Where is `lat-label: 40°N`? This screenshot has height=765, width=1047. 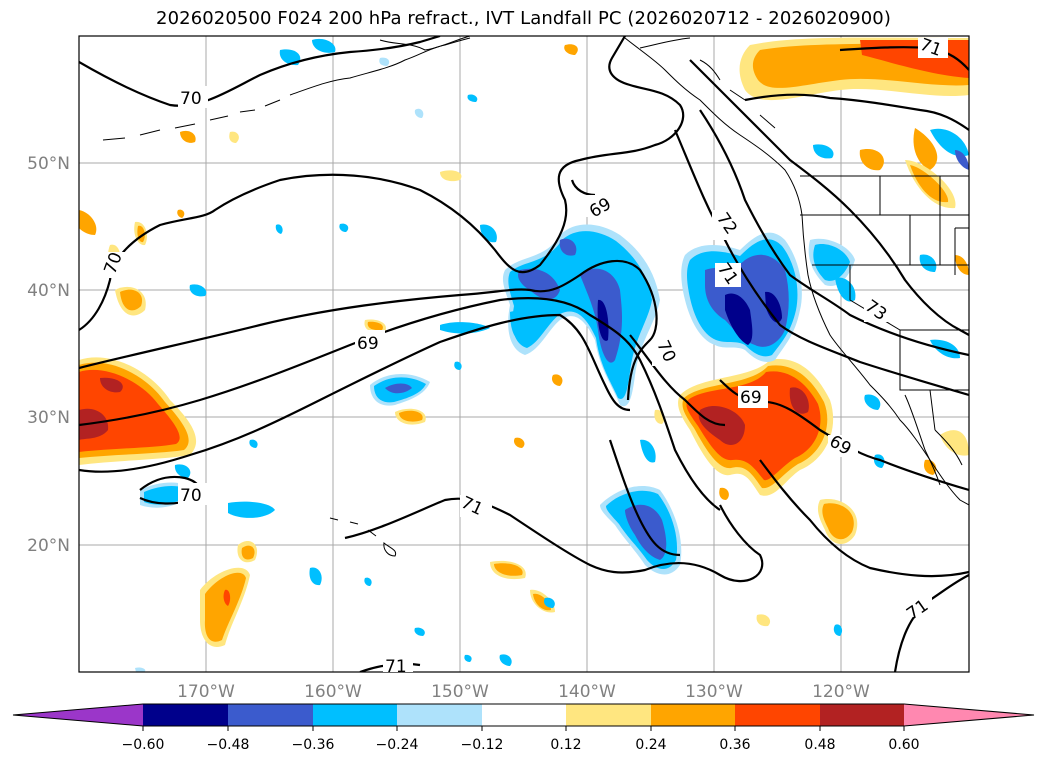
lat-label: 40°N is located at coordinates (48, 291).